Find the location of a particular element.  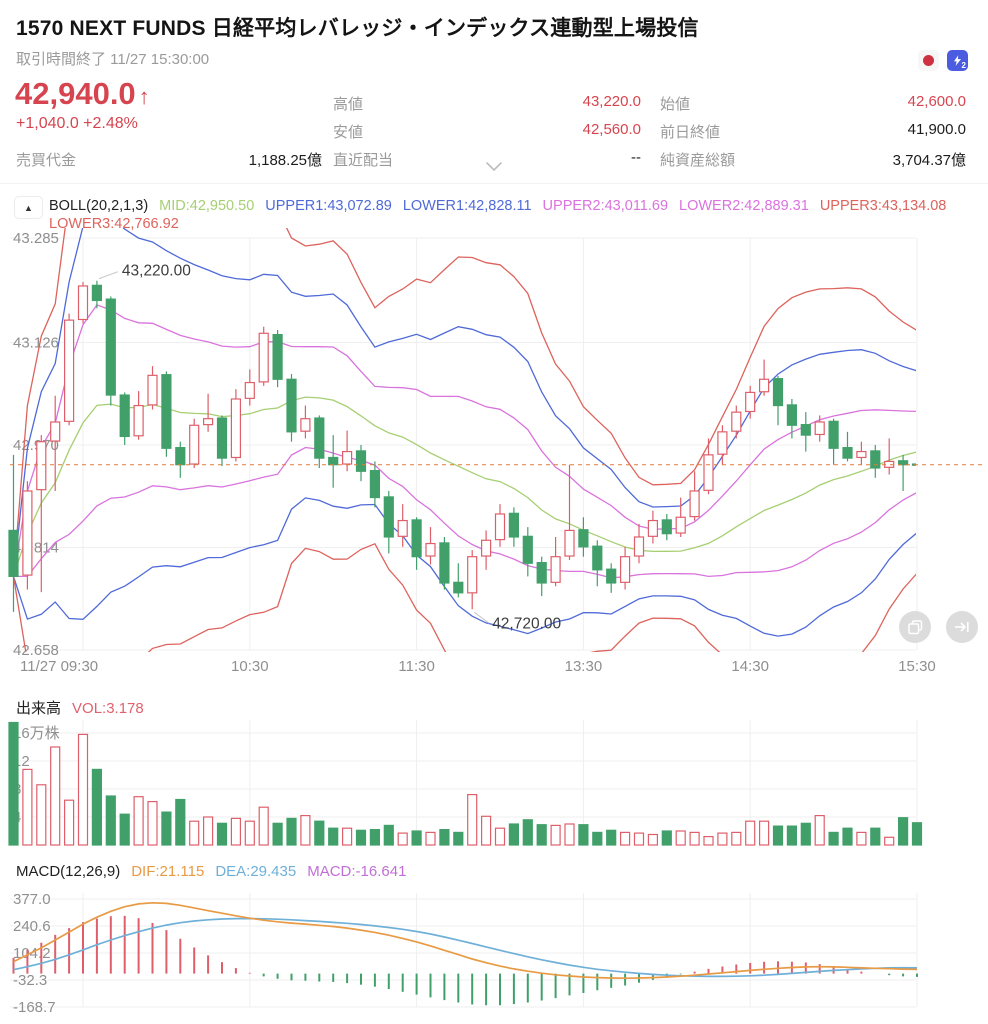

svg-text: 14:30 is located at coordinates (750, 666).